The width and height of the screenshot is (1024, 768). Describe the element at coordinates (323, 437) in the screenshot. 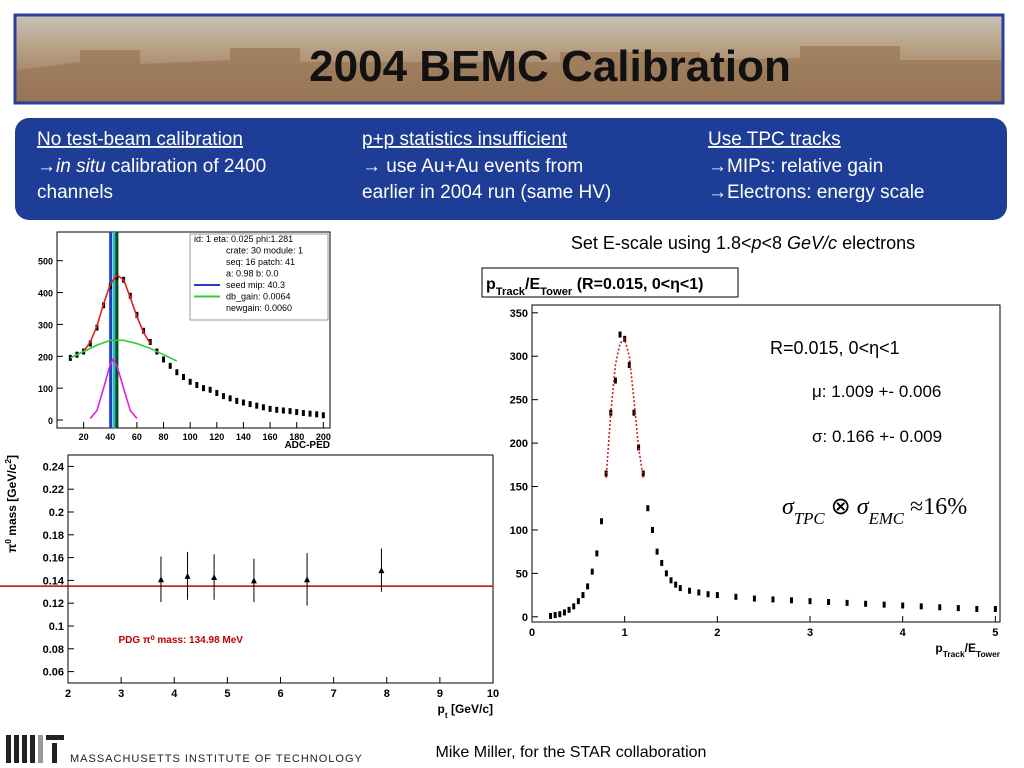

I see `x-tick-label: 200` at that location.